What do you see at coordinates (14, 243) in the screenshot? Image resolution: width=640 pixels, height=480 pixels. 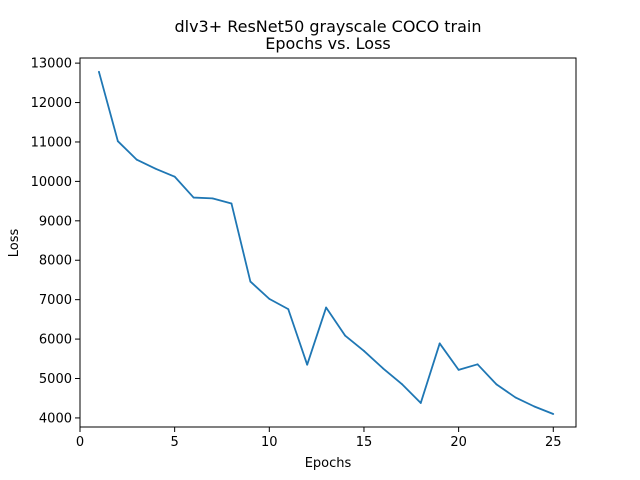 I see `y-axis-label: Loss` at bounding box center [14, 243].